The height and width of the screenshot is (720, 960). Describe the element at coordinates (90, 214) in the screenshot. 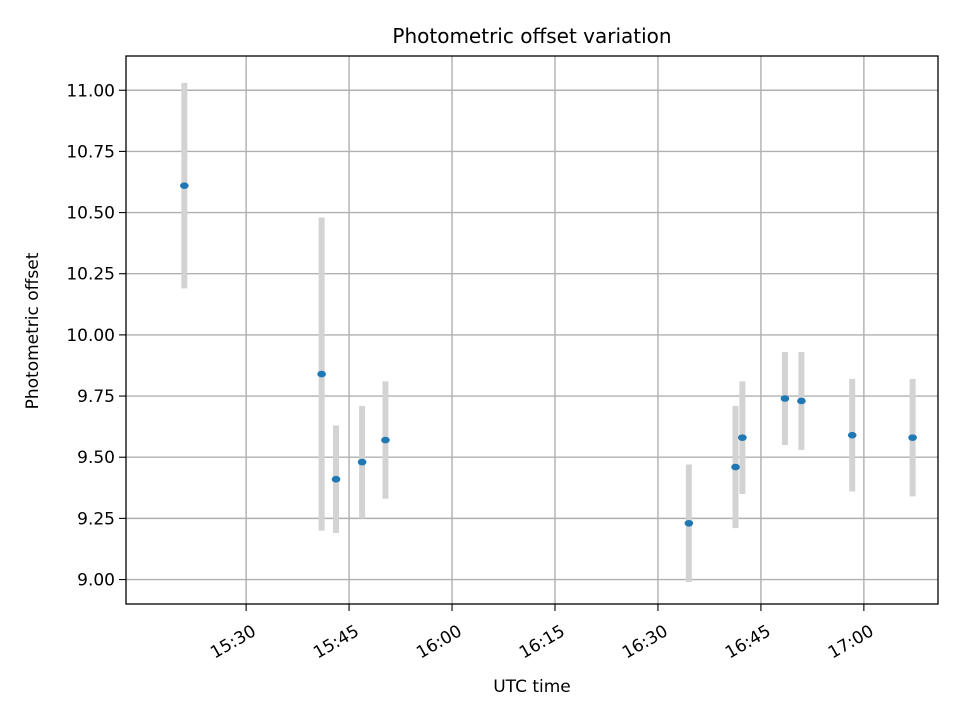

I see `y-tick-label: 10.50` at that location.